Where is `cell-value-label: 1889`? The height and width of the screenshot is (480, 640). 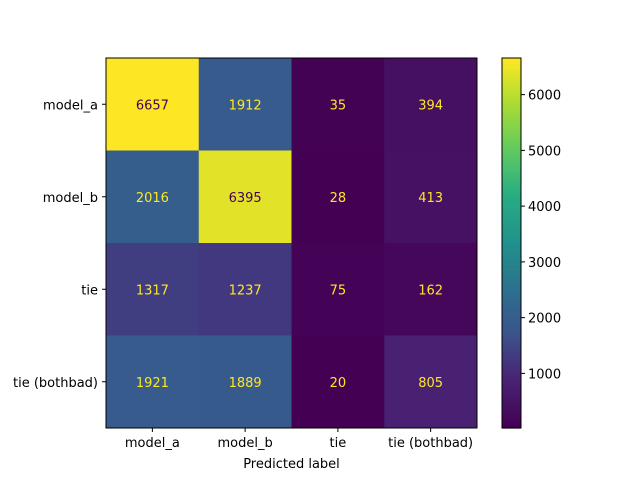 cell-value-label: 1889 is located at coordinates (245, 383).